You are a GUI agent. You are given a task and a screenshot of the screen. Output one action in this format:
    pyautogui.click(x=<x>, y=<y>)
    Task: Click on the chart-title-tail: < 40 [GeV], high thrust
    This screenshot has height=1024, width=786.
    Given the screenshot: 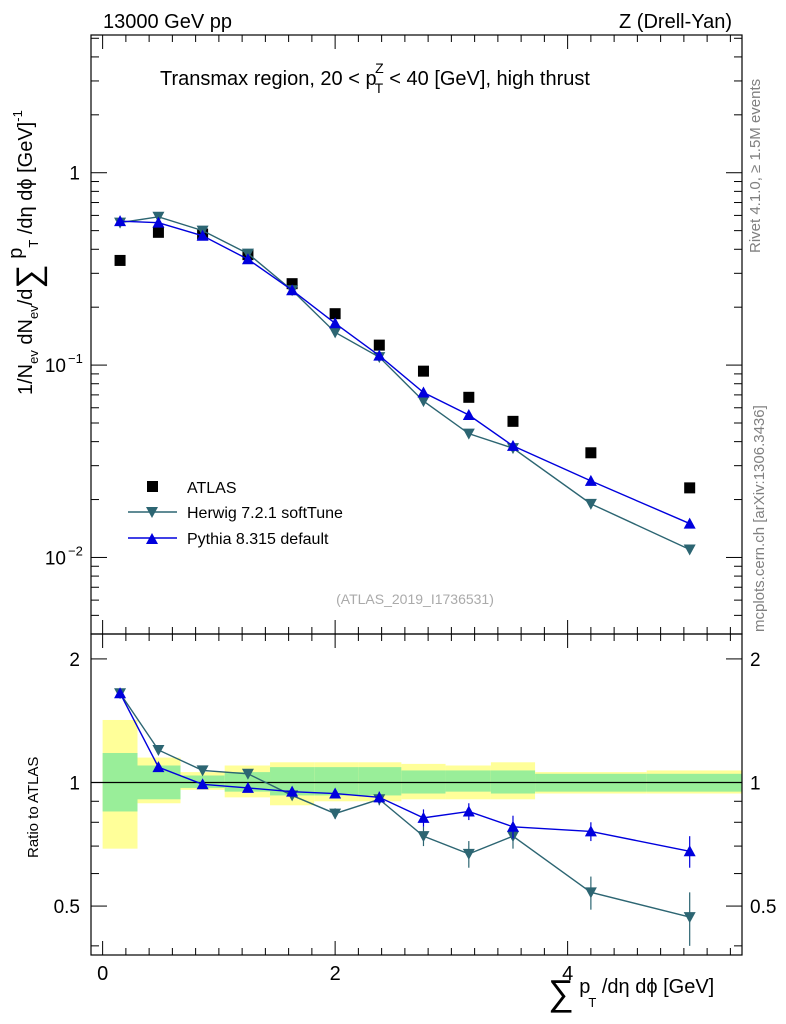 What is the action you would take?
    pyautogui.click(x=487, y=79)
    